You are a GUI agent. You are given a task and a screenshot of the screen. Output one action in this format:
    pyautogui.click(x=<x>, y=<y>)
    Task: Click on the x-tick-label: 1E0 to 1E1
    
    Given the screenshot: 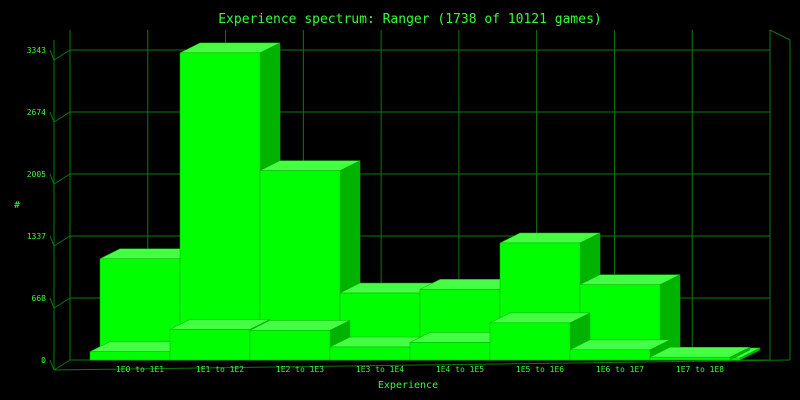 What is the action you would take?
    pyautogui.click(x=140, y=369)
    